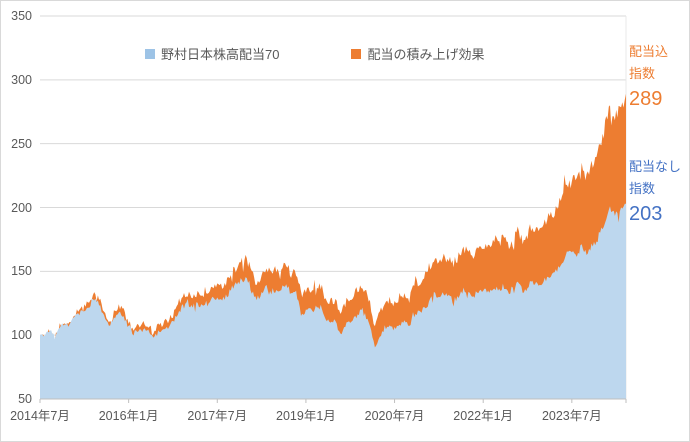 The image size is (690, 442). Describe the element at coordinates (356, 53) in the screenshot. I see `legend-swatch-dividend-effect` at that location.